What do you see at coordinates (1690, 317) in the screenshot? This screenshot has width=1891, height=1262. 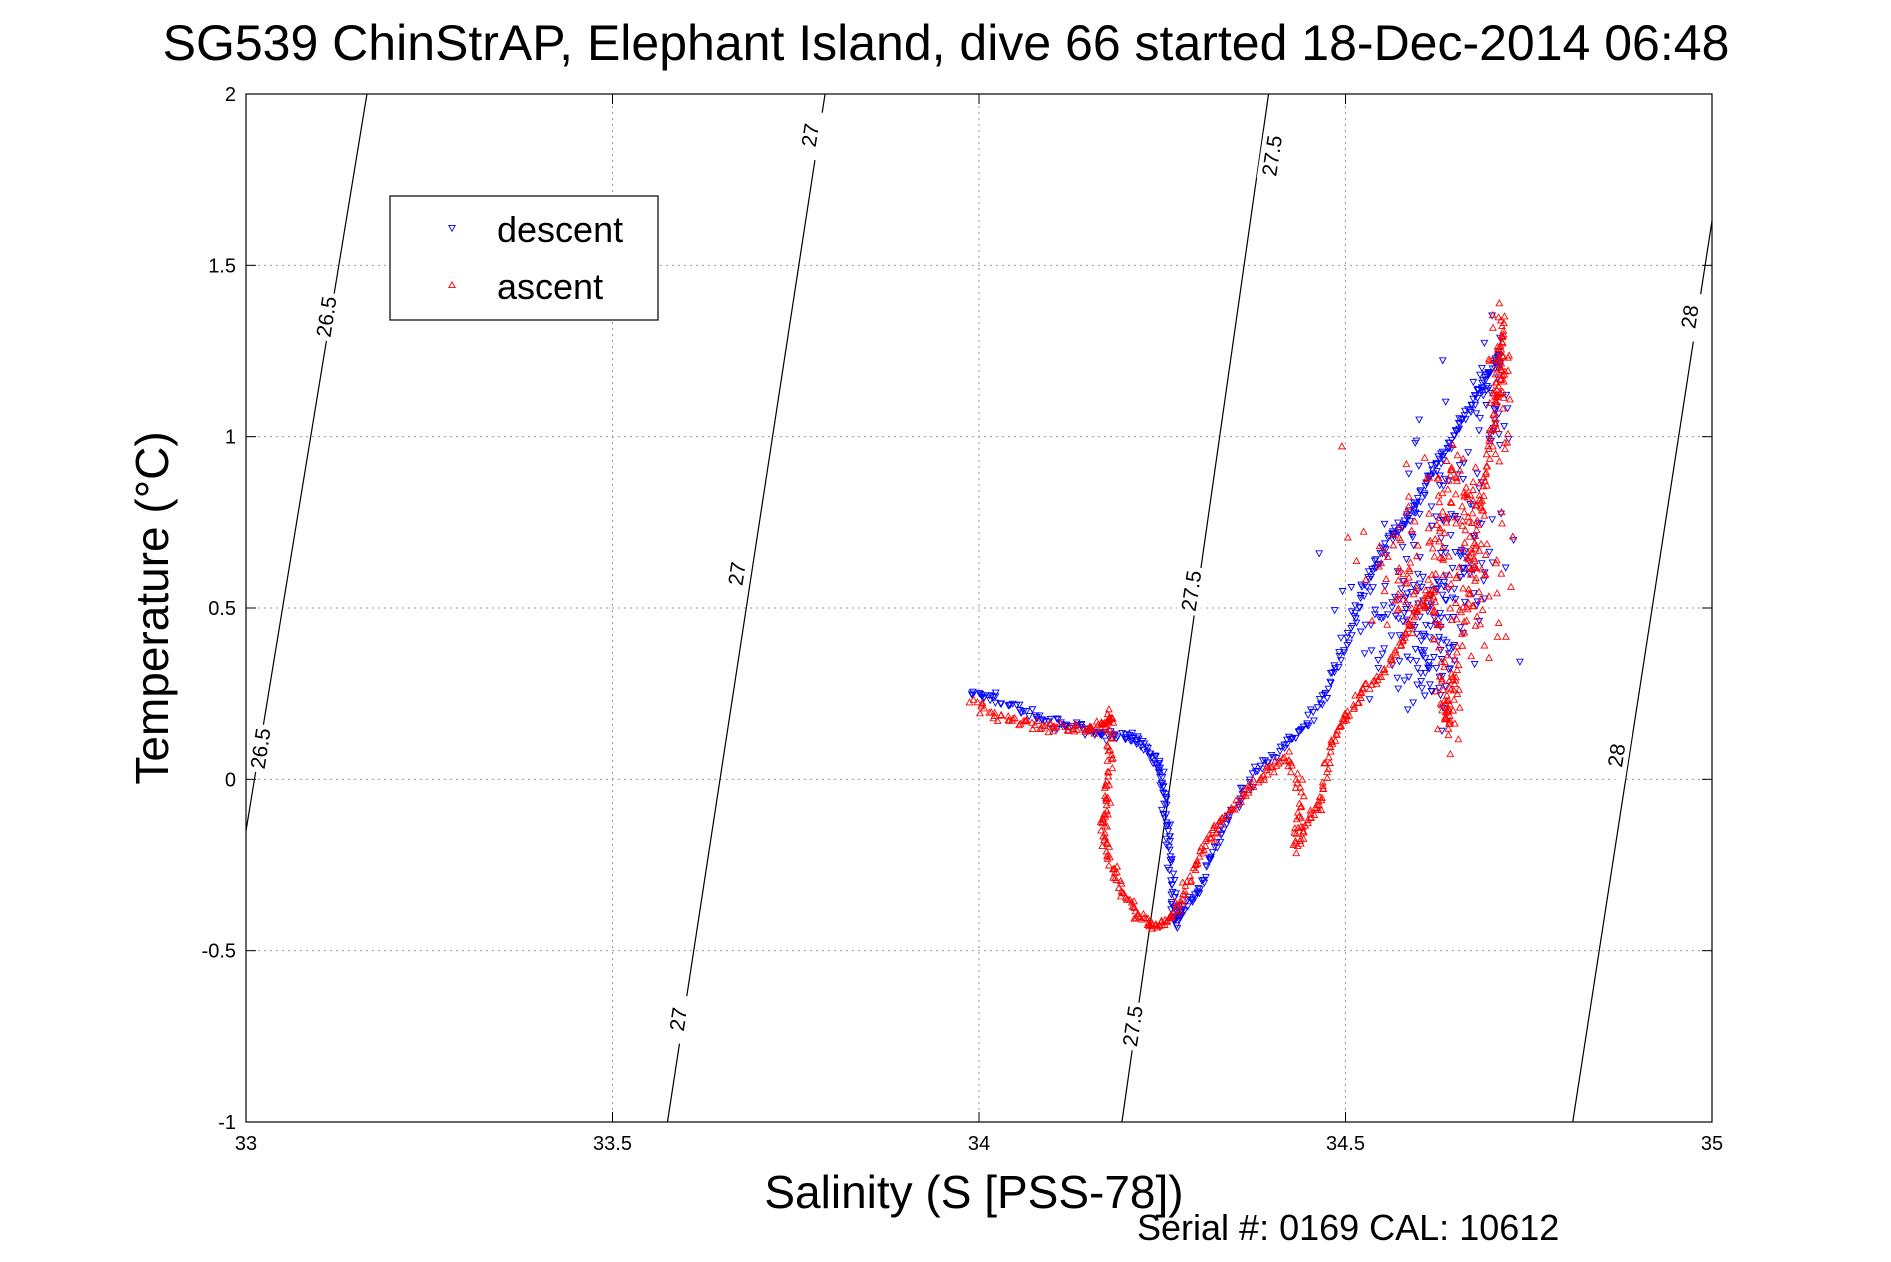 I see `isopycnal-label: 28` at bounding box center [1690, 317].